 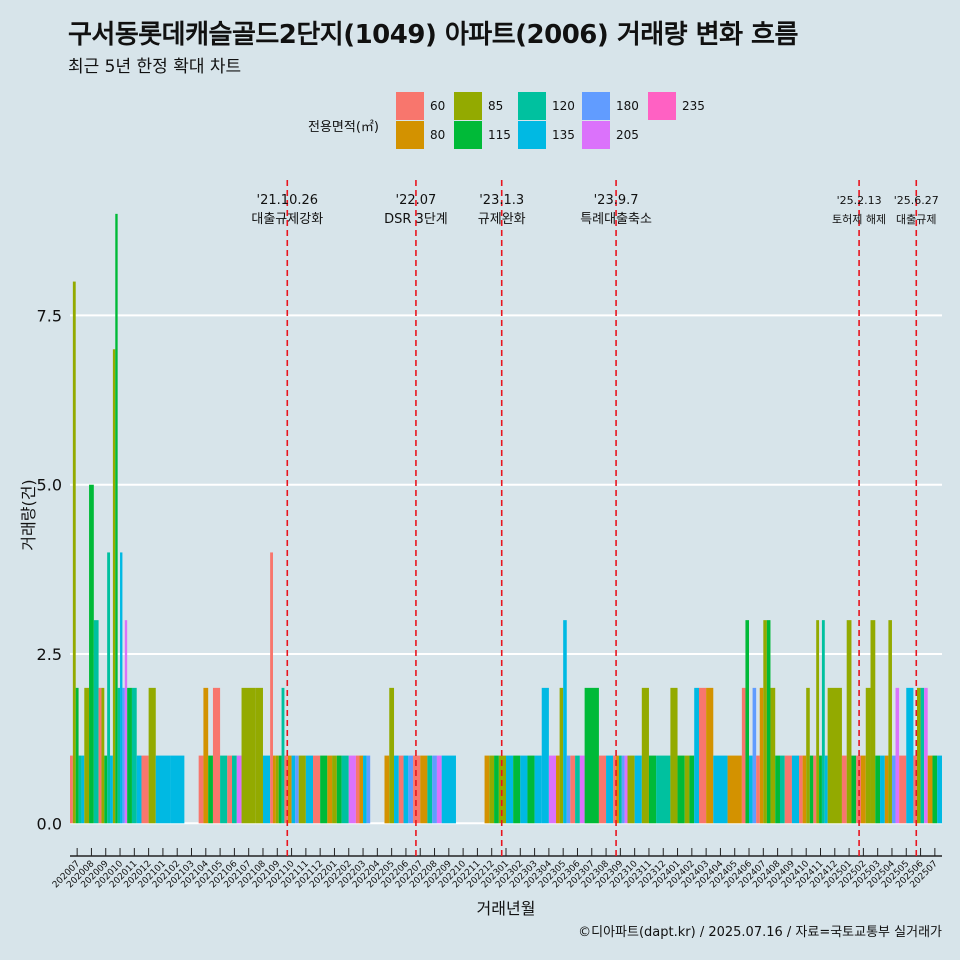 What do you see at coordinates (49, 315) in the screenshot?
I see `y-tick-label: 7.5` at bounding box center [49, 315].